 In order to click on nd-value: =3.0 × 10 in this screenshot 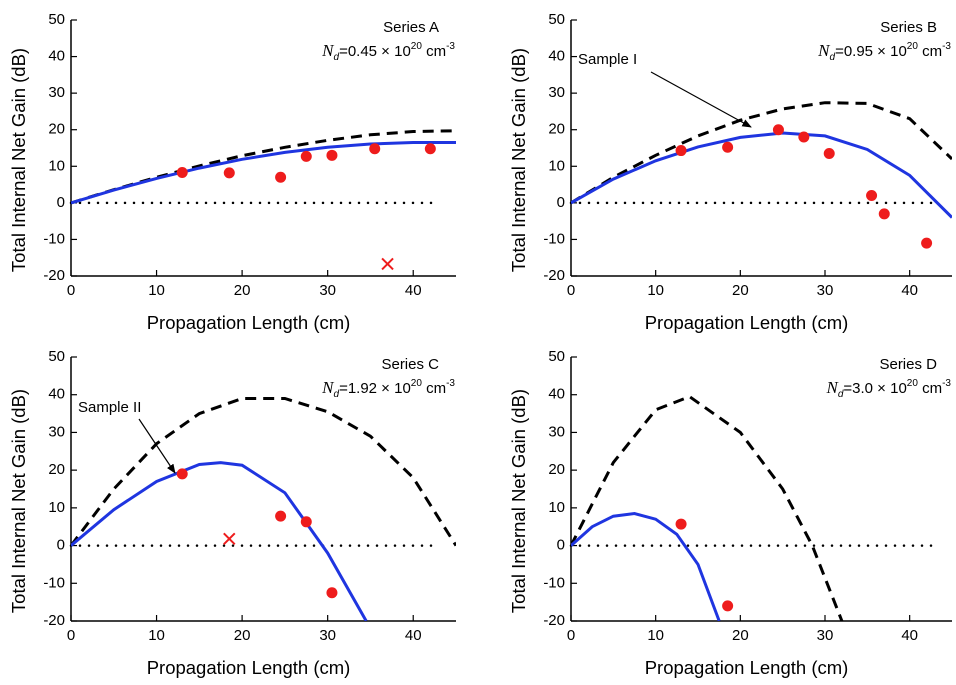, I will do `click(874, 388)`.